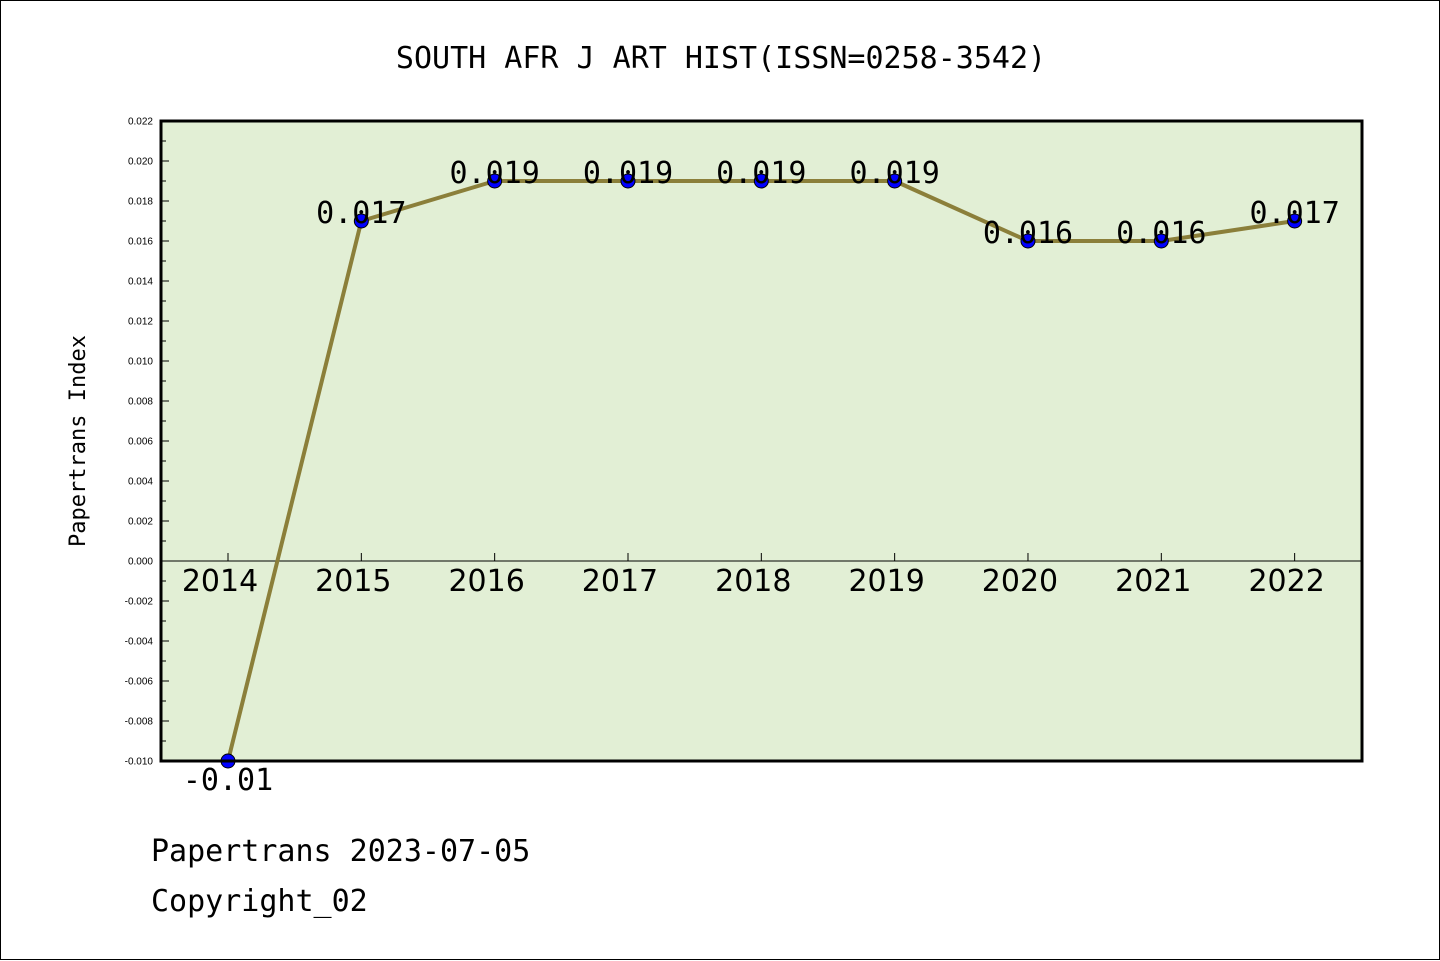  Describe the element at coordinates (140, 162) in the screenshot. I see `y-tick-label: 0.020` at that location.